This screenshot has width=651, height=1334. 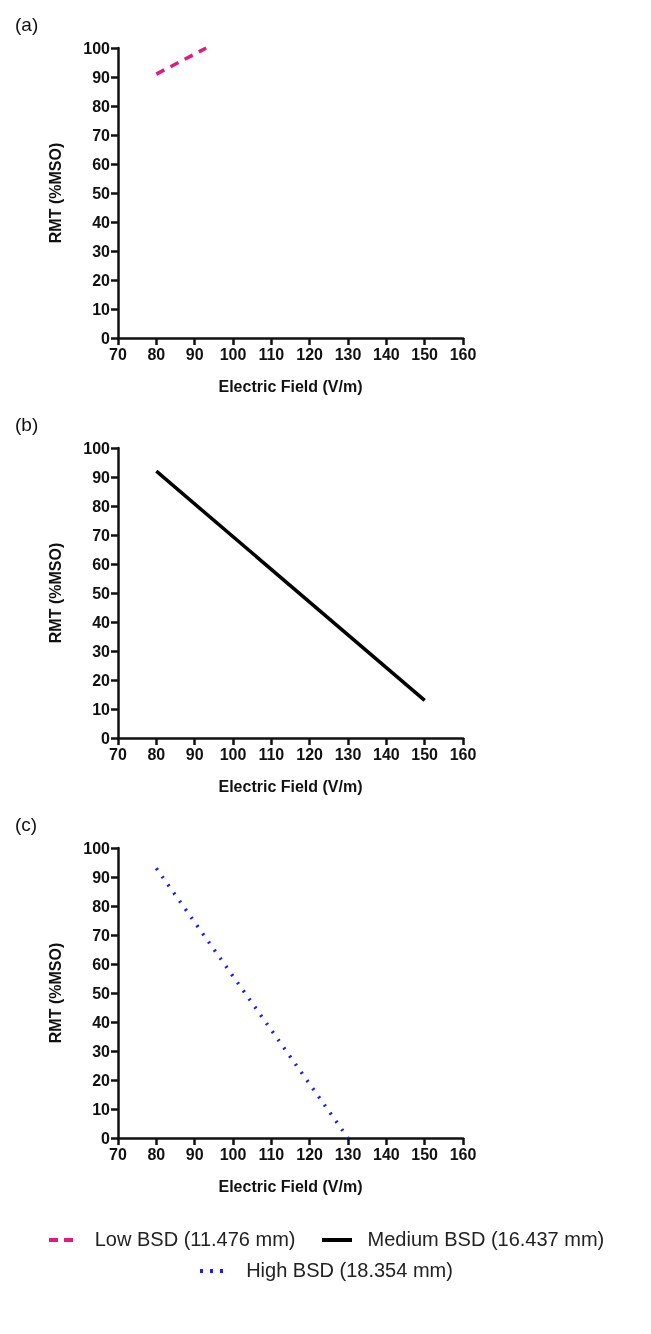 What do you see at coordinates (349, 1270) in the screenshot?
I see `legend-label: High BSD (18.354 mm)` at bounding box center [349, 1270].